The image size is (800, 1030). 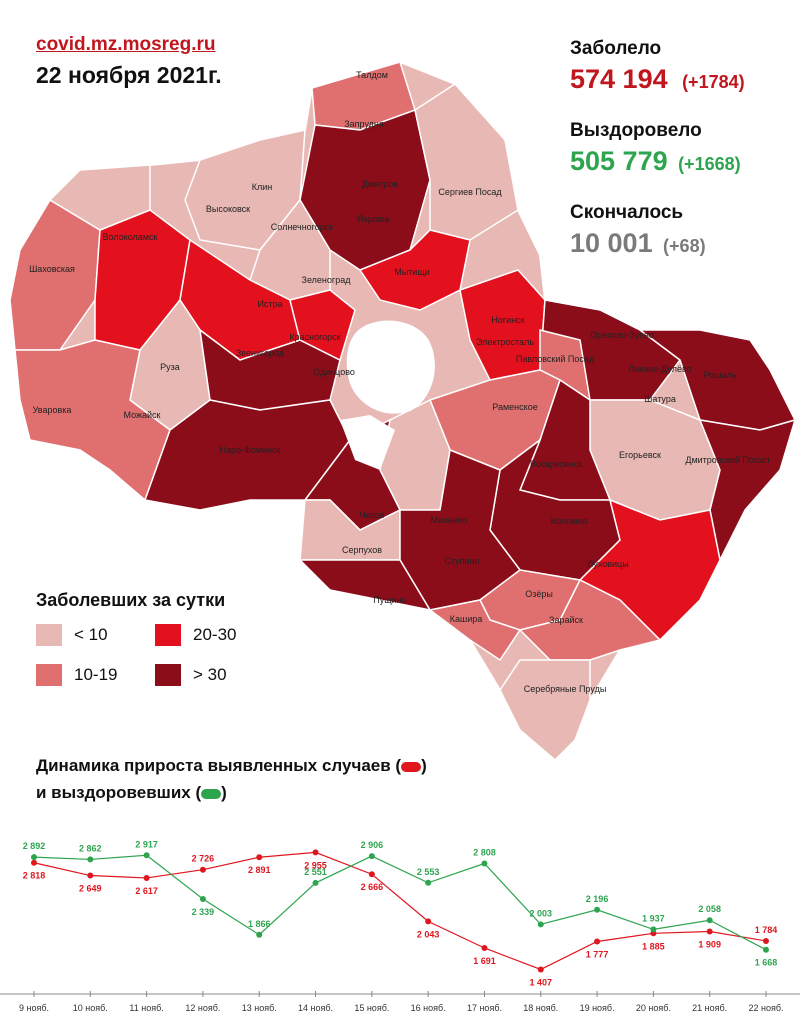 I want to click on dynamics-title-end2: ), so click(x=224, y=792).